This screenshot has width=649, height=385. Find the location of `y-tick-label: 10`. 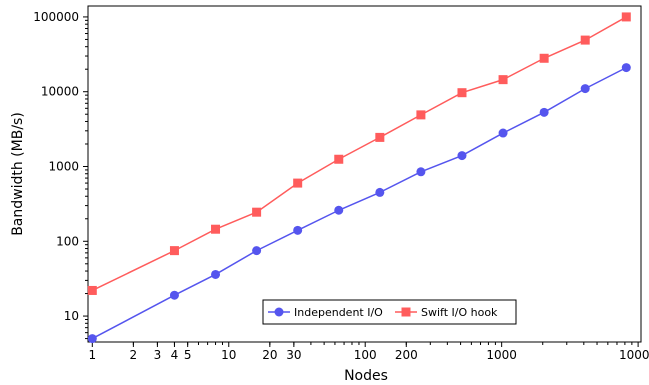

y-tick-label: 10 is located at coordinates (71, 316).